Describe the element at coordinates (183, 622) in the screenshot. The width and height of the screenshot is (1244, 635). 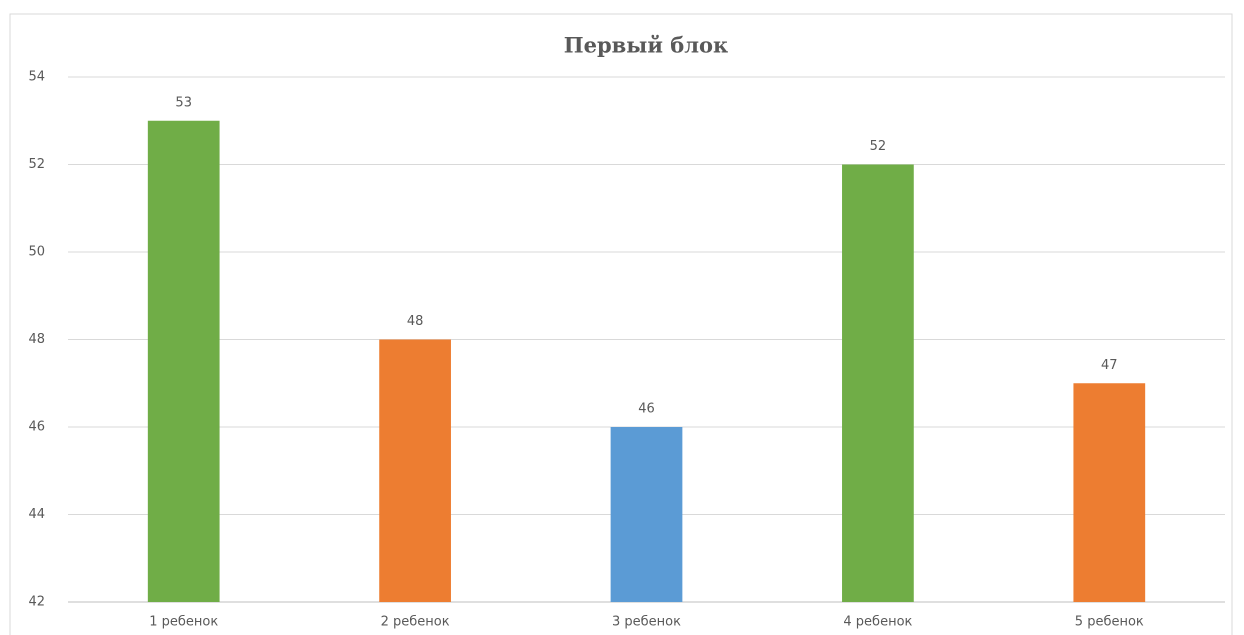
I see `x-tick-label: 1 ребенок` at that location.